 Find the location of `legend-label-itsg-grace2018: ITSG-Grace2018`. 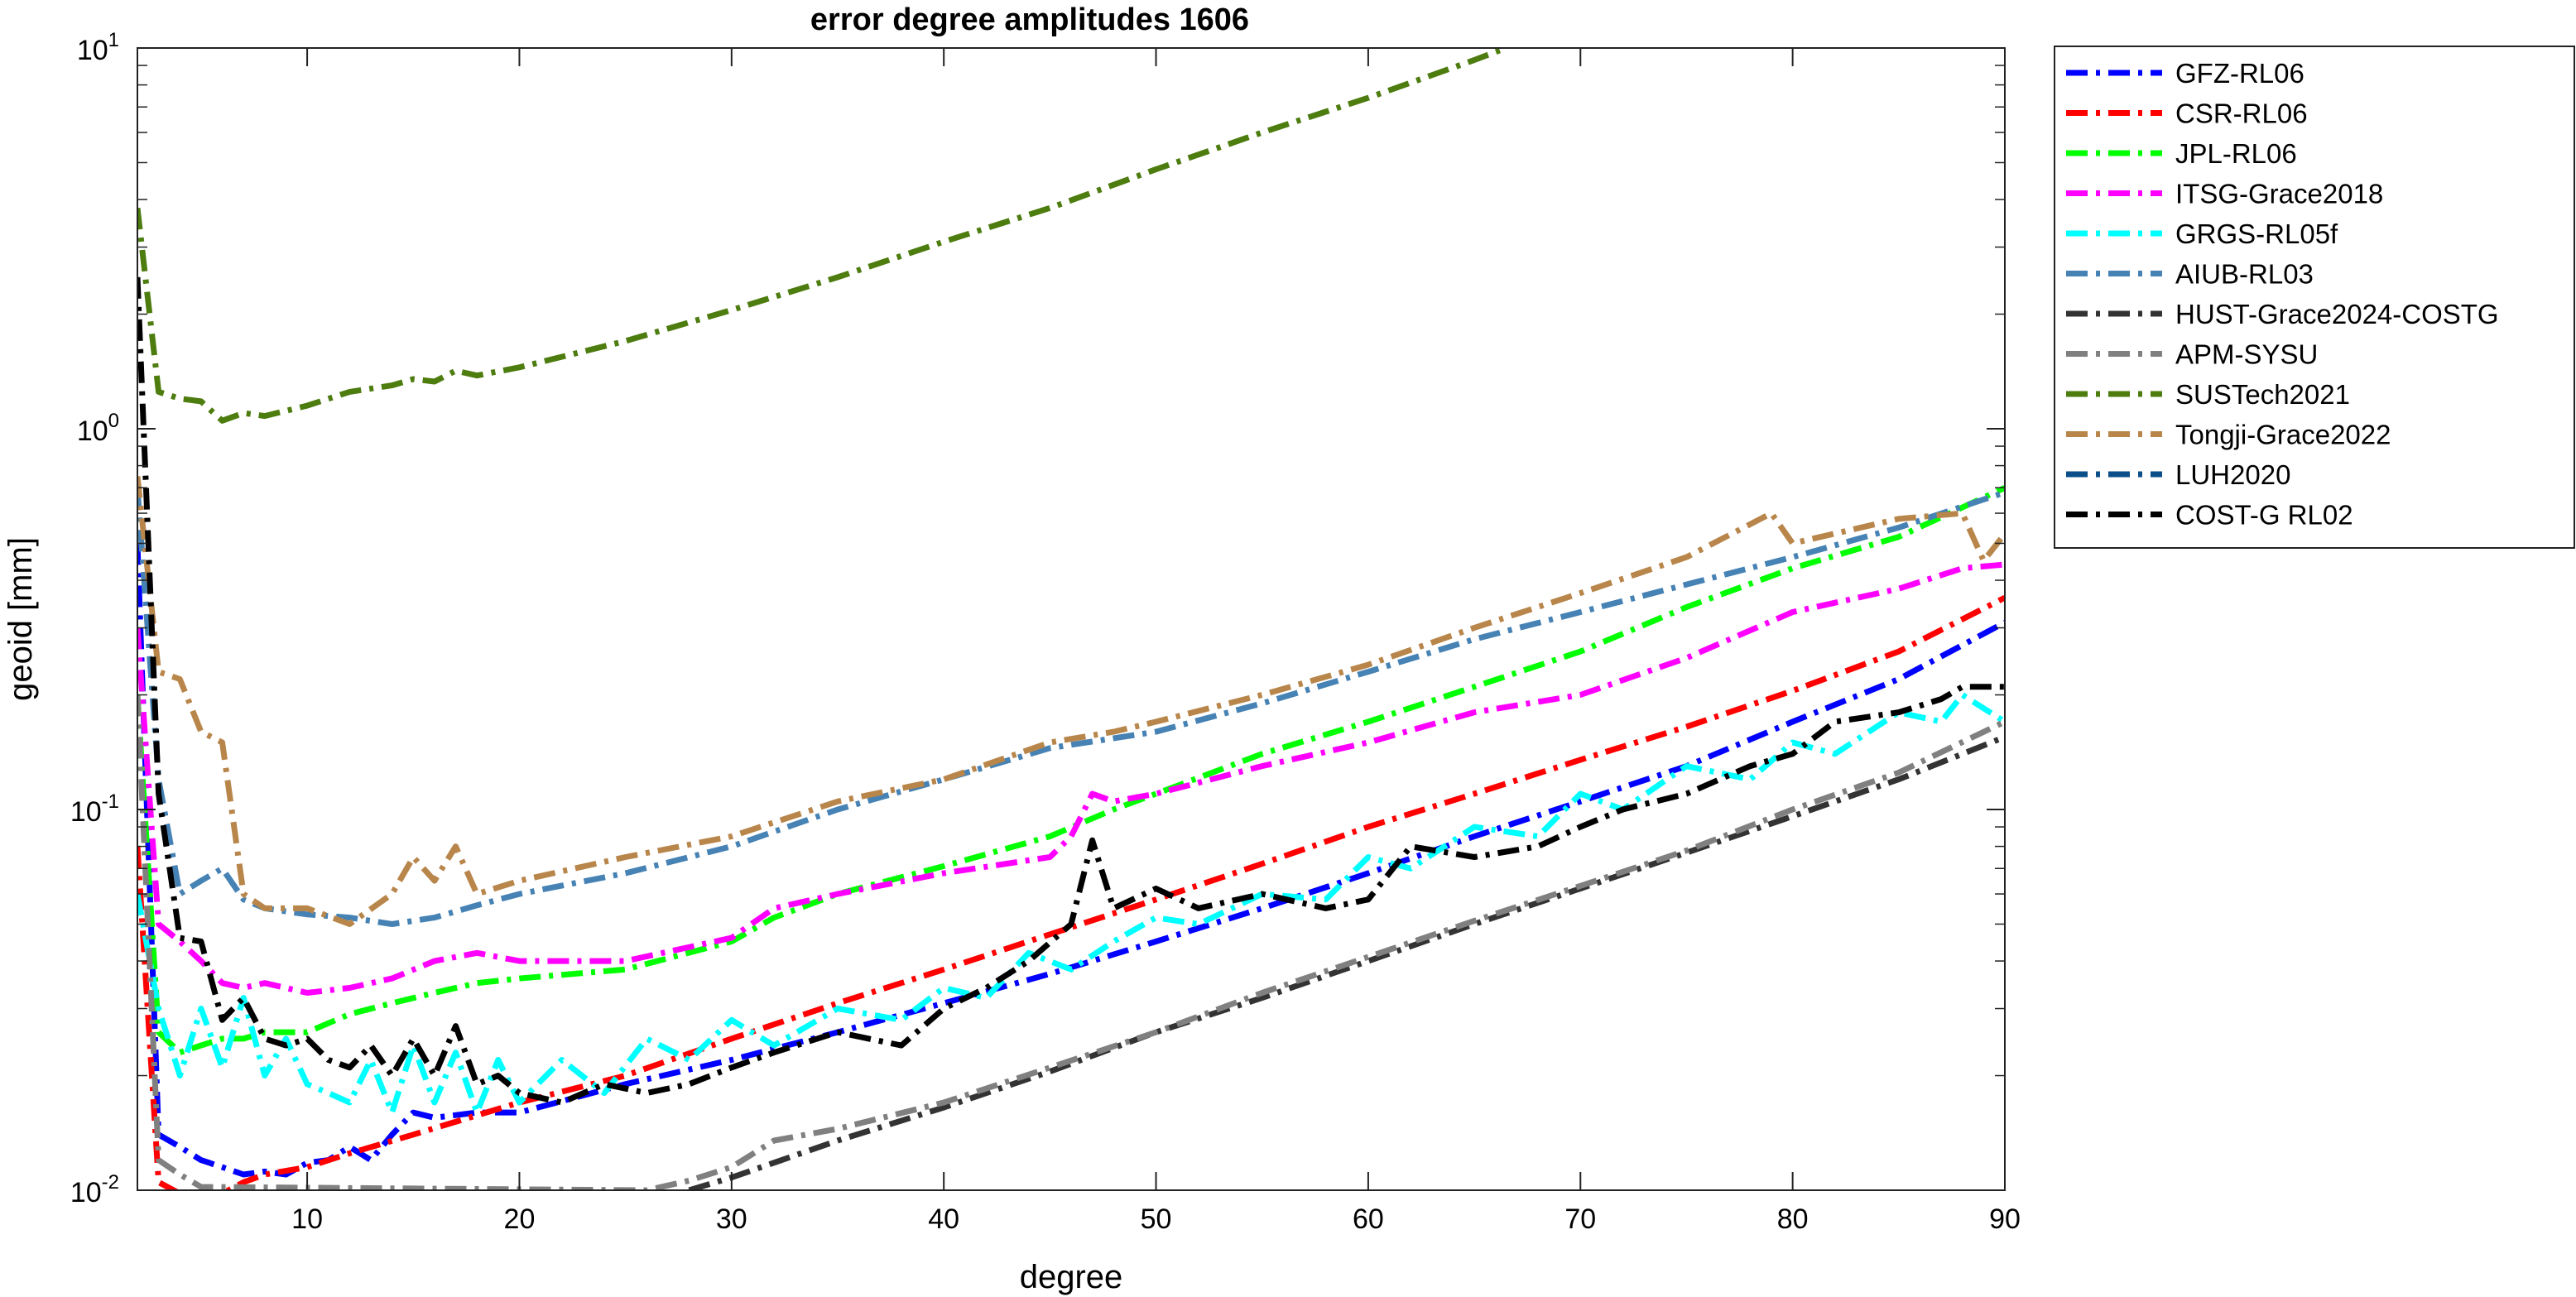

legend-label-itsg-grace2018: ITSG-Grace2018 is located at coordinates (2279, 194).